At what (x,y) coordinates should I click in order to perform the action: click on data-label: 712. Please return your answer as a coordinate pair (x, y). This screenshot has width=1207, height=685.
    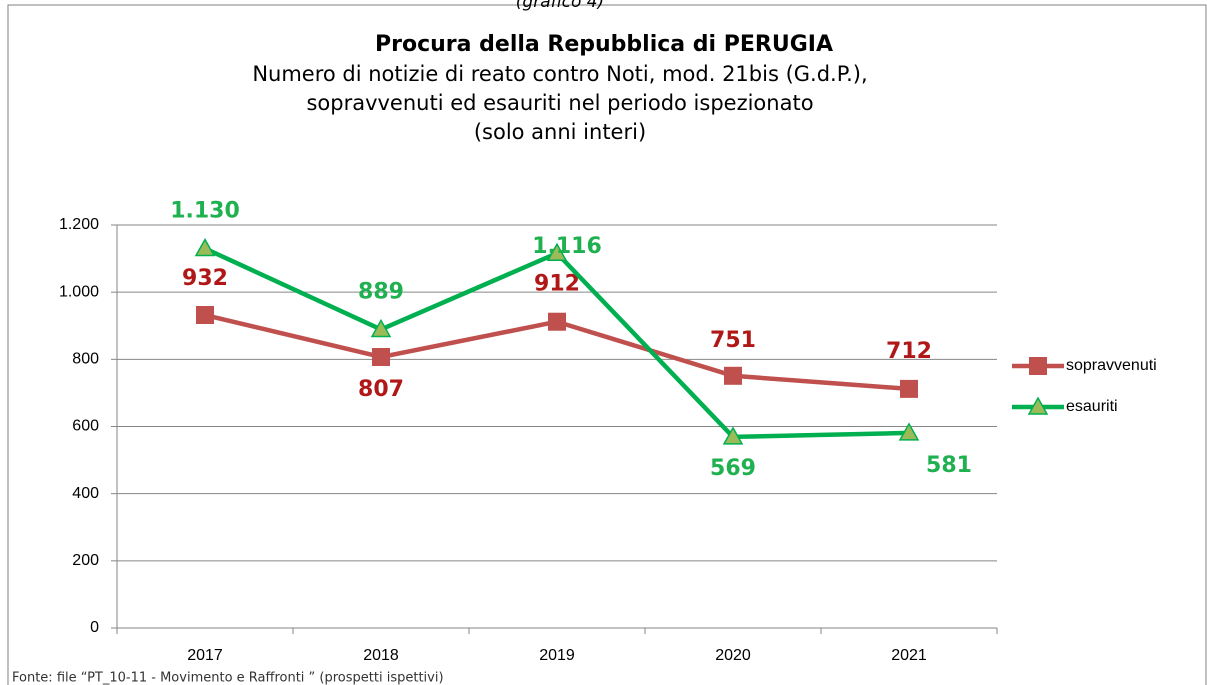
    Looking at the image, I should click on (909, 351).